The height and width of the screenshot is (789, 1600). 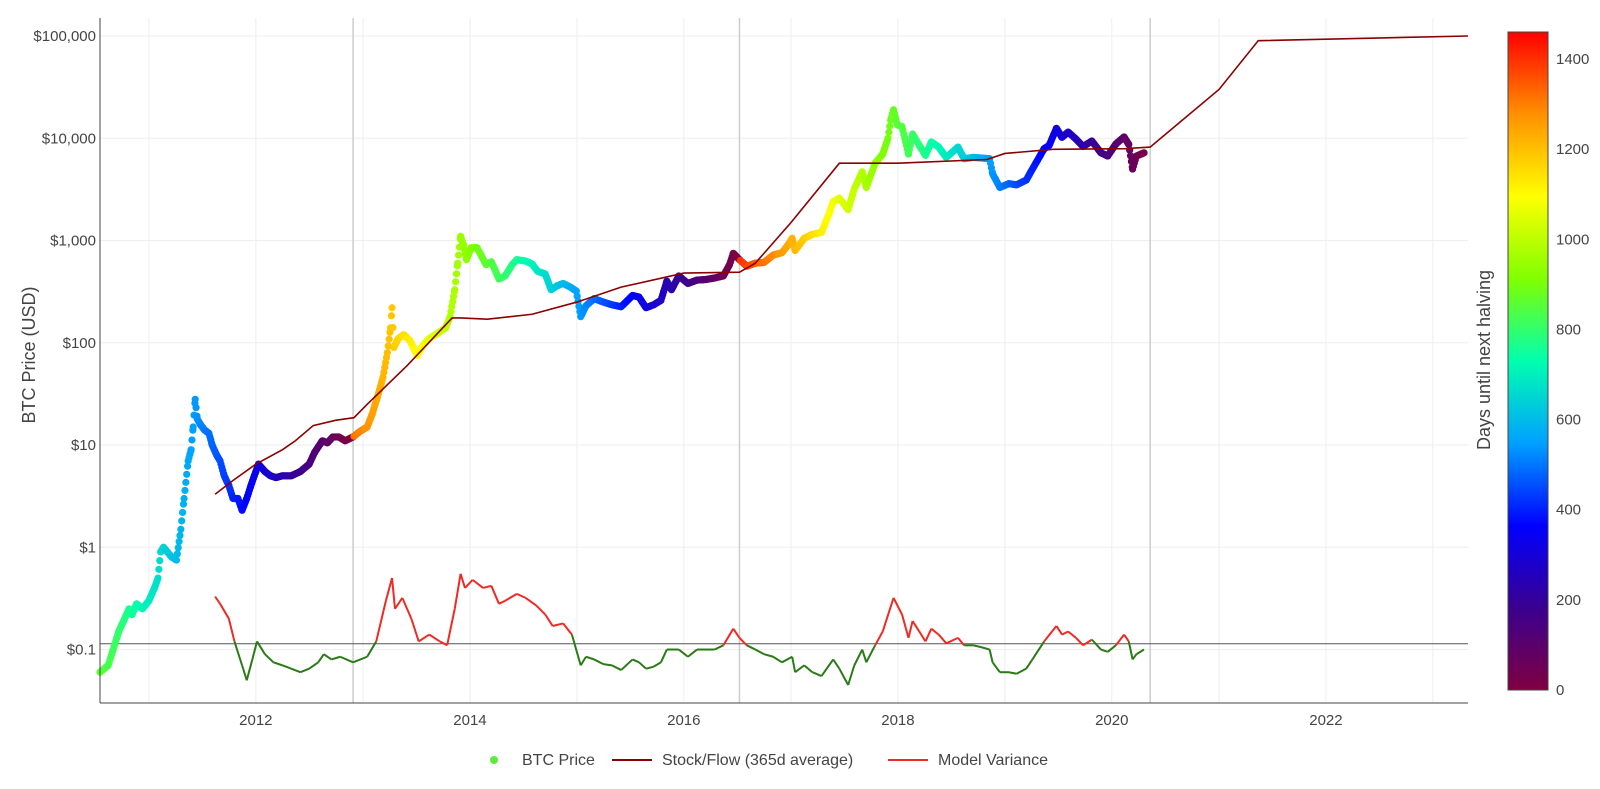 I want to click on colorbar-tick-labels: 0 200 400 600 800 1000 1200 1400, so click(x=1572, y=375).